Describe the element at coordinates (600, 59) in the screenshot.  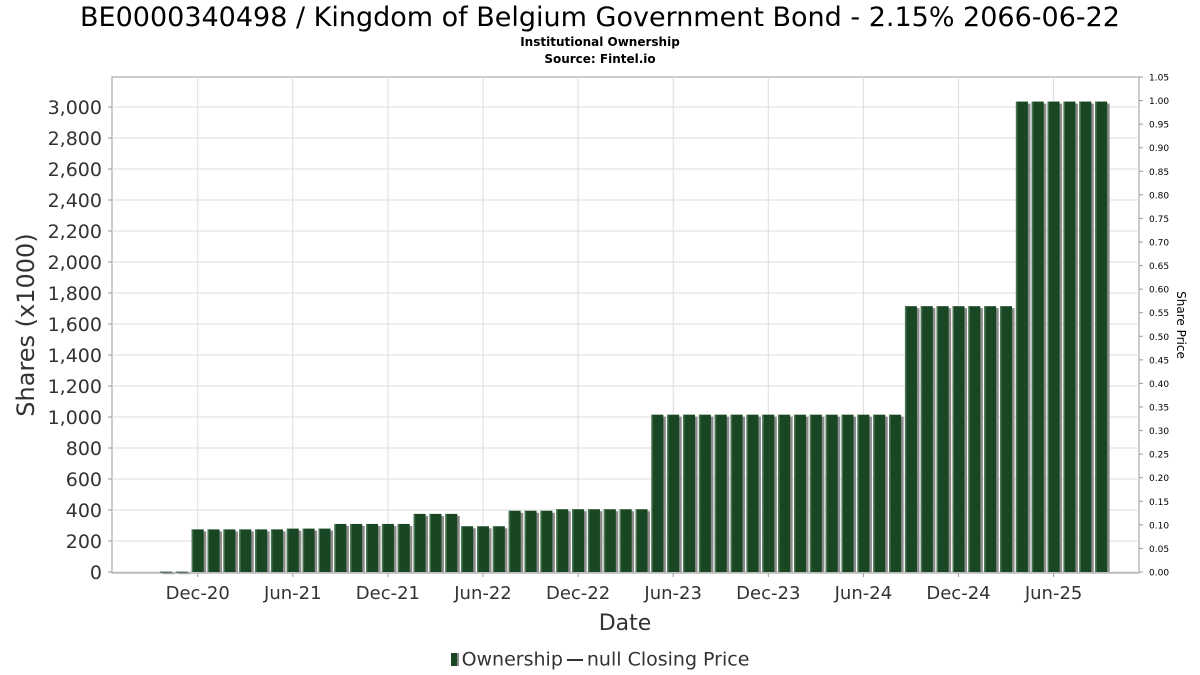
I see `chart-source: Source: Fintel.io` at that location.